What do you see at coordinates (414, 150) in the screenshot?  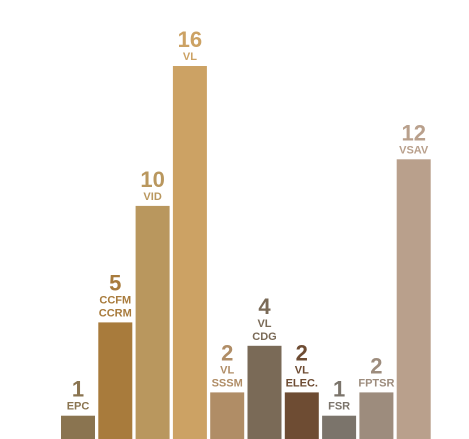 I see `bar-category-label: VSAV` at bounding box center [414, 150].